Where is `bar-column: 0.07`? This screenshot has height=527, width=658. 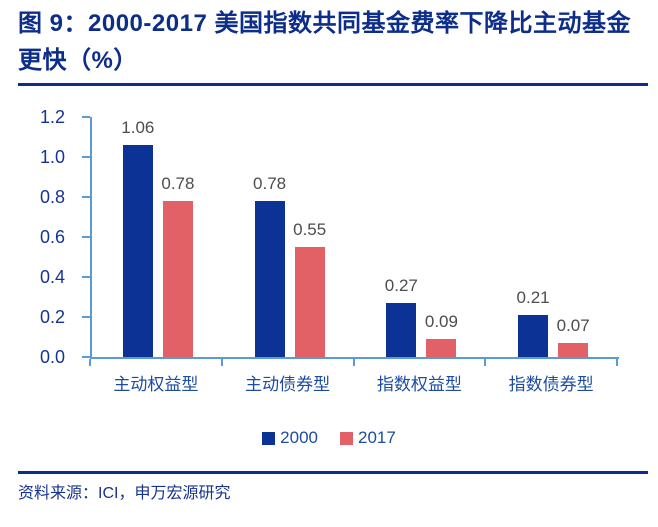 bar-column: 0.07 is located at coordinates (573, 336).